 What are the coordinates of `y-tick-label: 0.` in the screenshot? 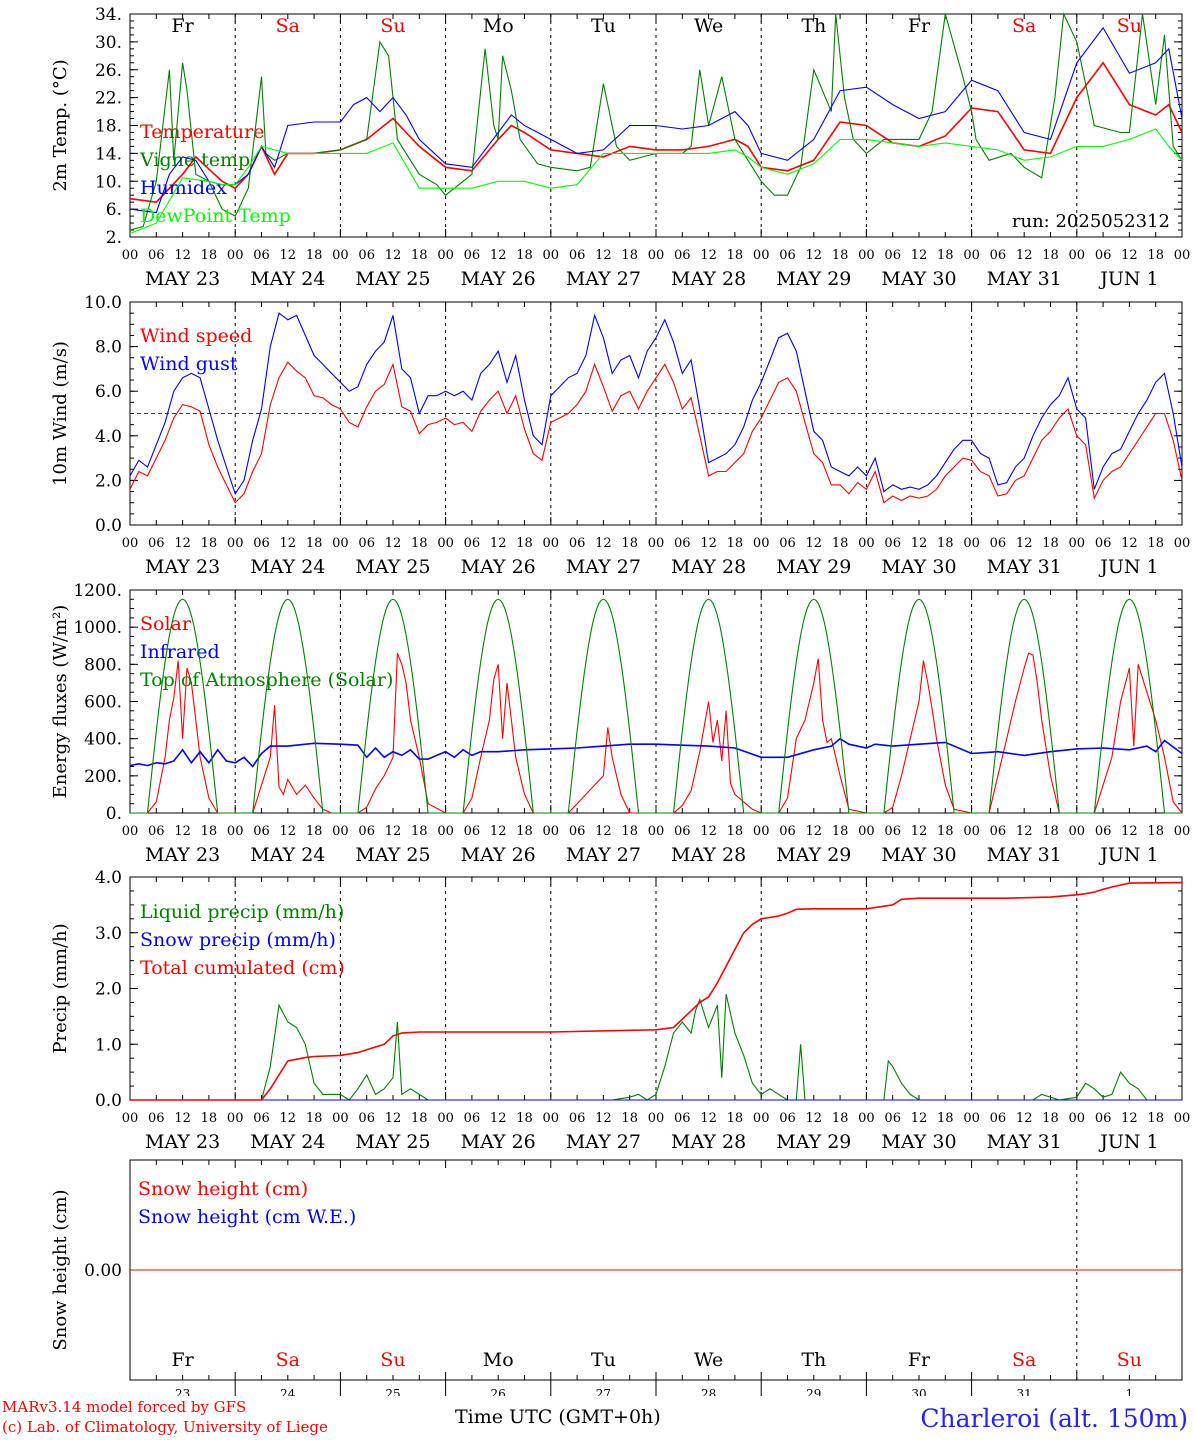 It's located at (114, 814).